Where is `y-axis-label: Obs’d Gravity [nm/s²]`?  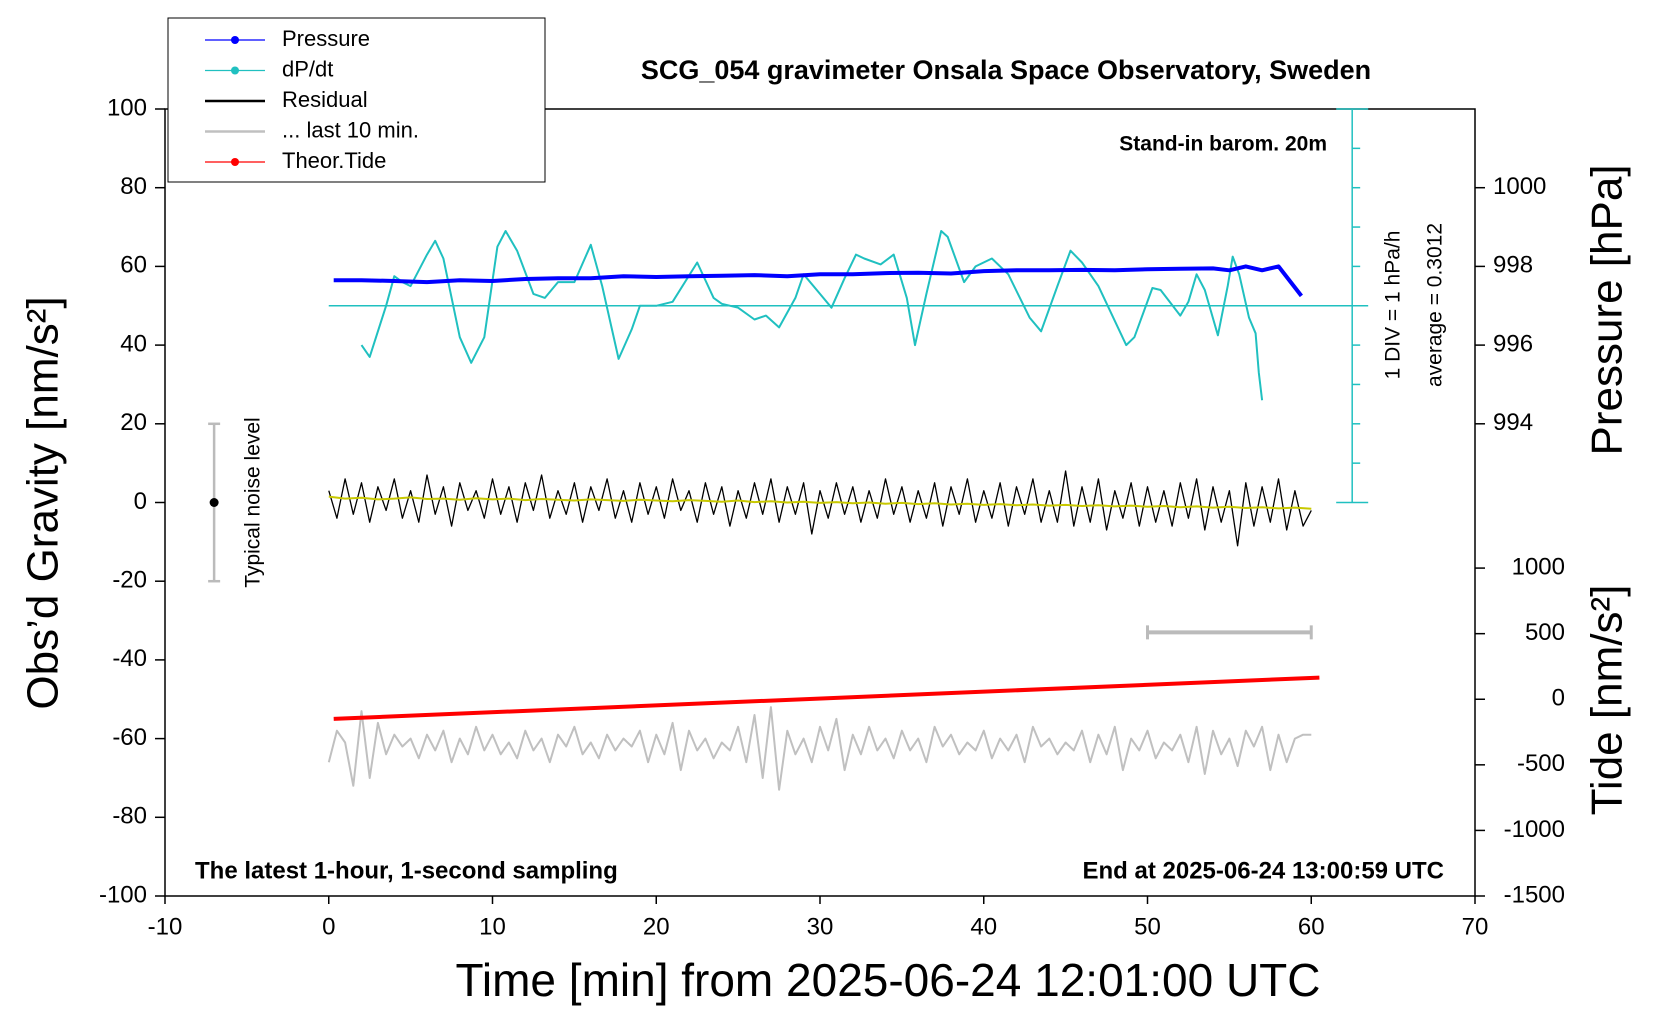
y-axis-label: Obs’d Gravity [nm/s²] is located at coordinates (43, 502).